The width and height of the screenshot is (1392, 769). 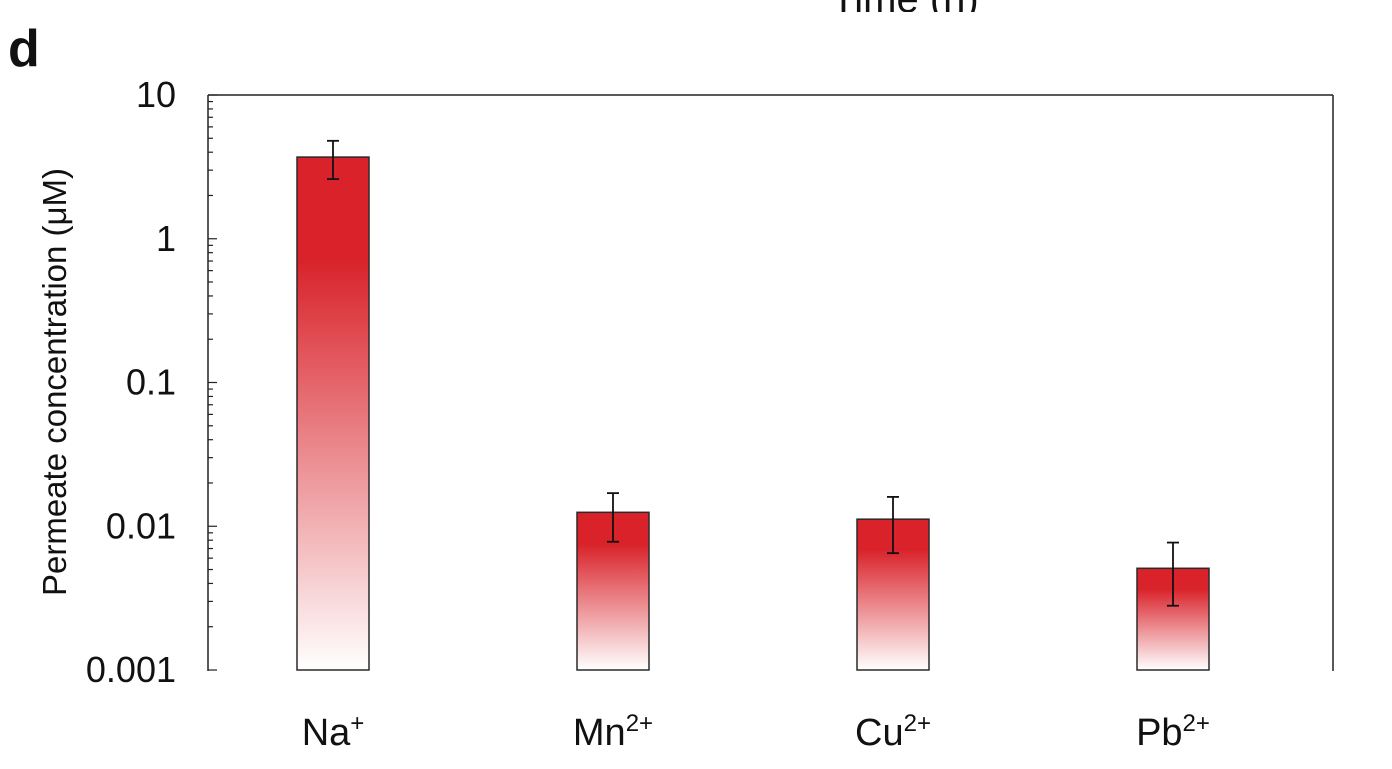 I want to click on panel-label: d, so click(x=24, y=49).